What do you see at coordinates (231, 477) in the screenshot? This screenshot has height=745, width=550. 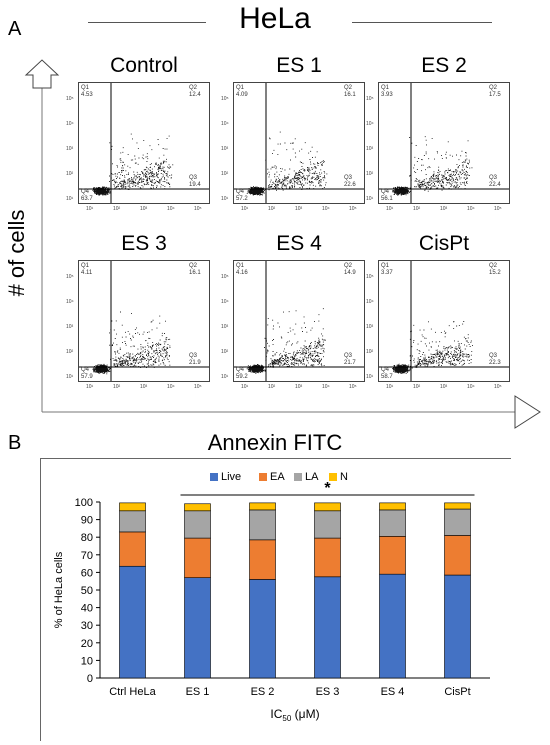 I see `legend-label-live: Live` at bounding box center [231, 477].